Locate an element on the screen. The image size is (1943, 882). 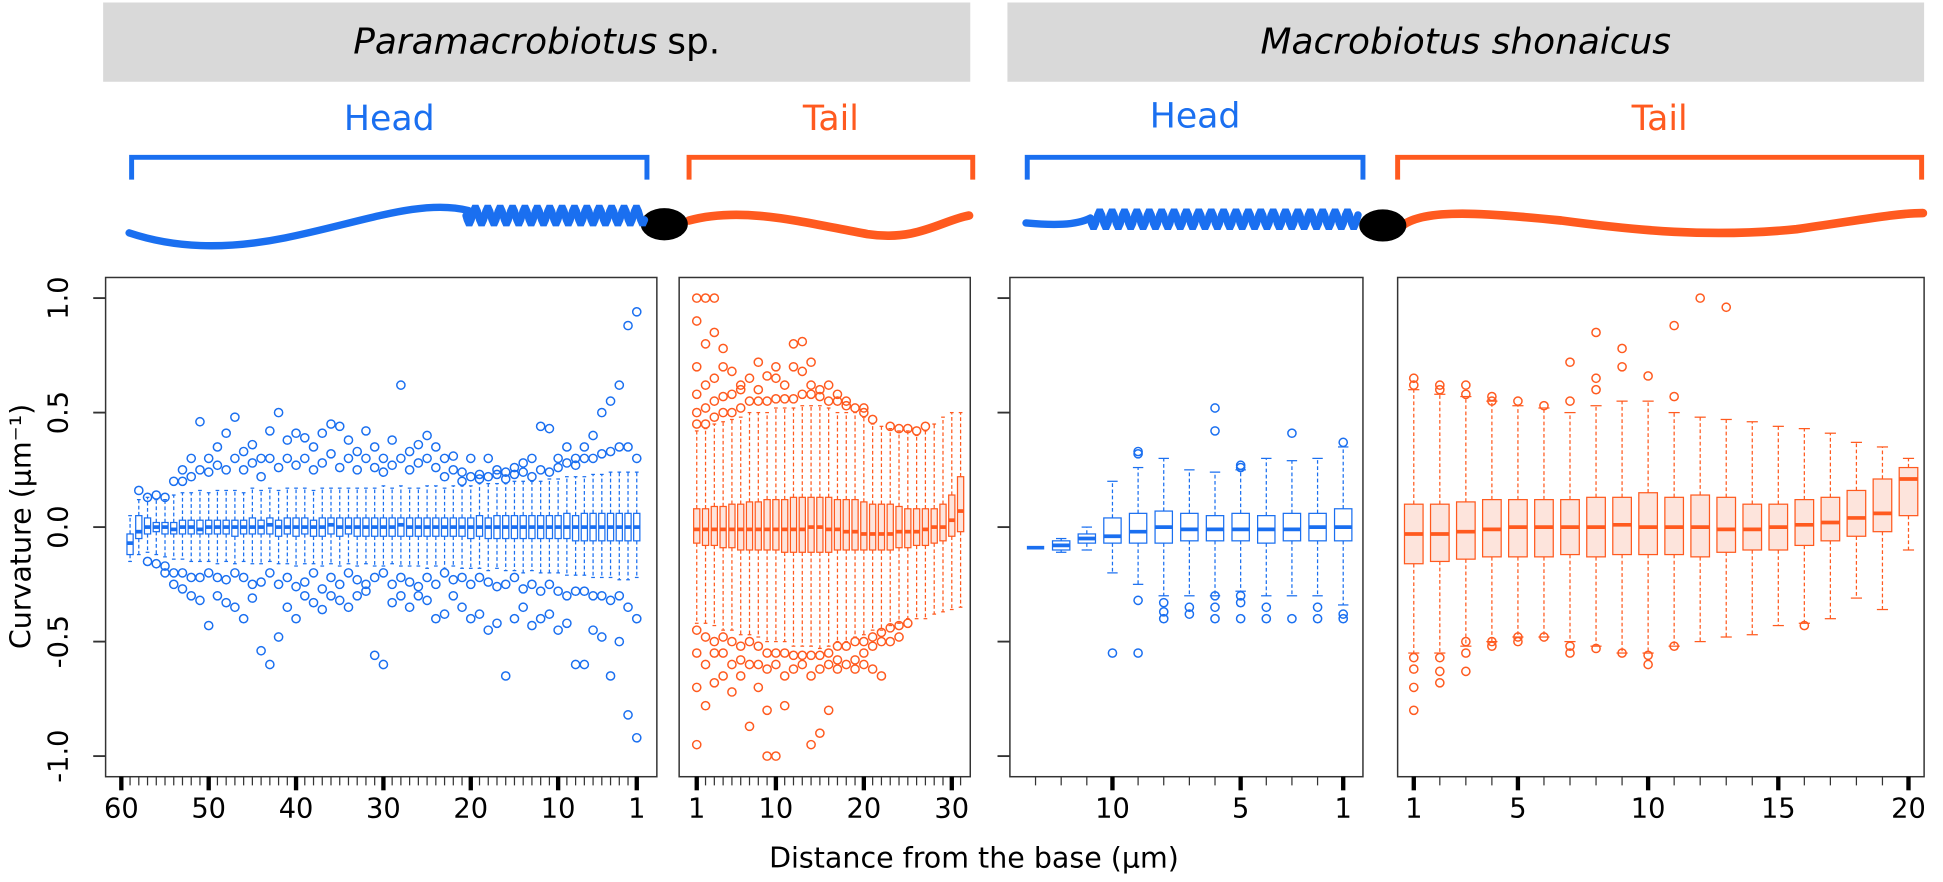
flagellum-head is located at coordinates (299, 226).